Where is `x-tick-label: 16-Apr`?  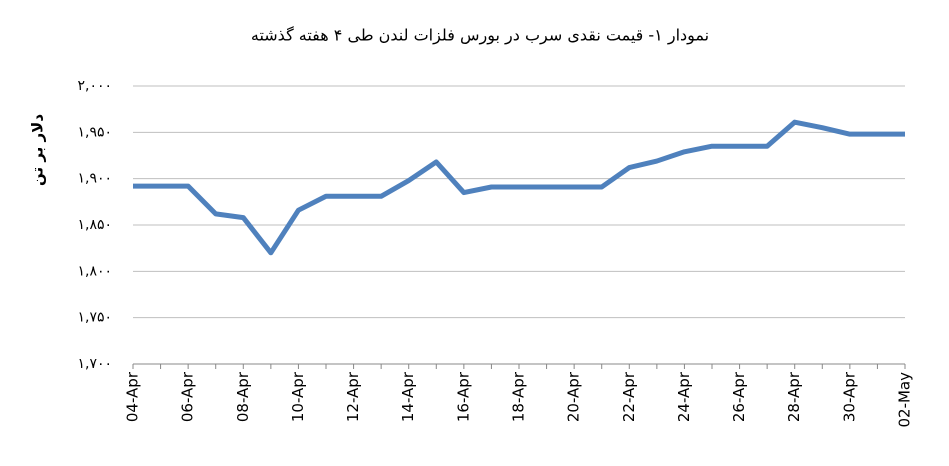
x-tick-label: 16-Apr is located at coordinates (463, 396).